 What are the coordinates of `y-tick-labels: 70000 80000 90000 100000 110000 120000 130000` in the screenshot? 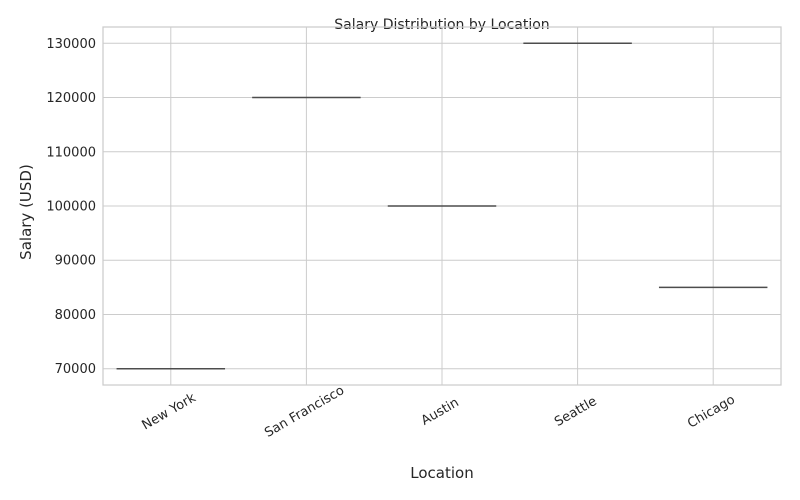 It's located at (71, 207).